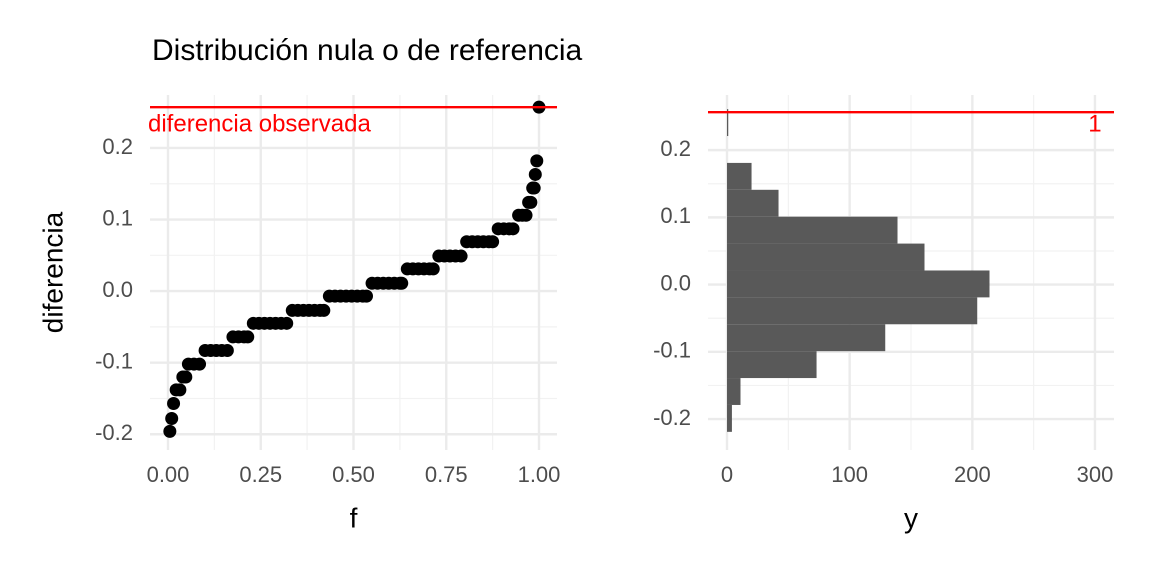 The height and width of the screenshot is (576, 1152). What do you see at coordinates (52, 272) in the screenshot?
I see `y-axis-title: diferencia` at bounding box center [52, 272].